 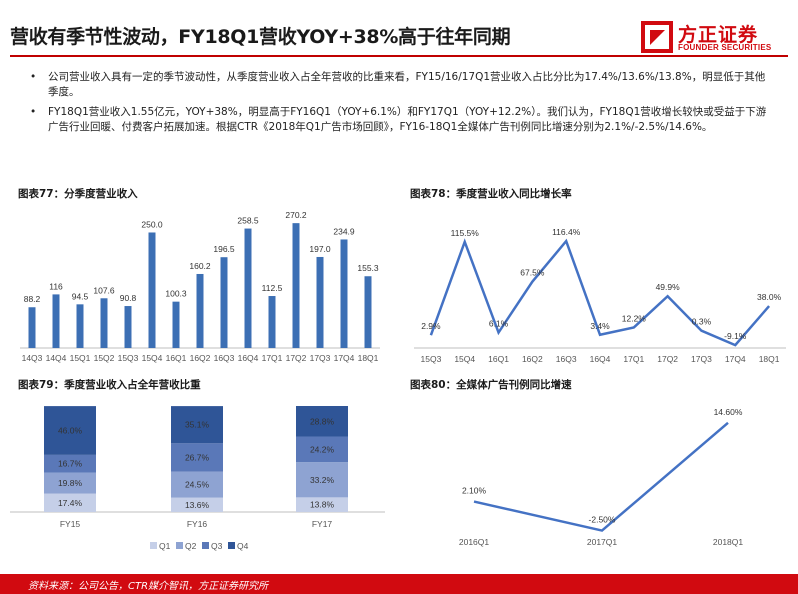 I want to click on data-label: -9.1%, so click(x=735, y=336).